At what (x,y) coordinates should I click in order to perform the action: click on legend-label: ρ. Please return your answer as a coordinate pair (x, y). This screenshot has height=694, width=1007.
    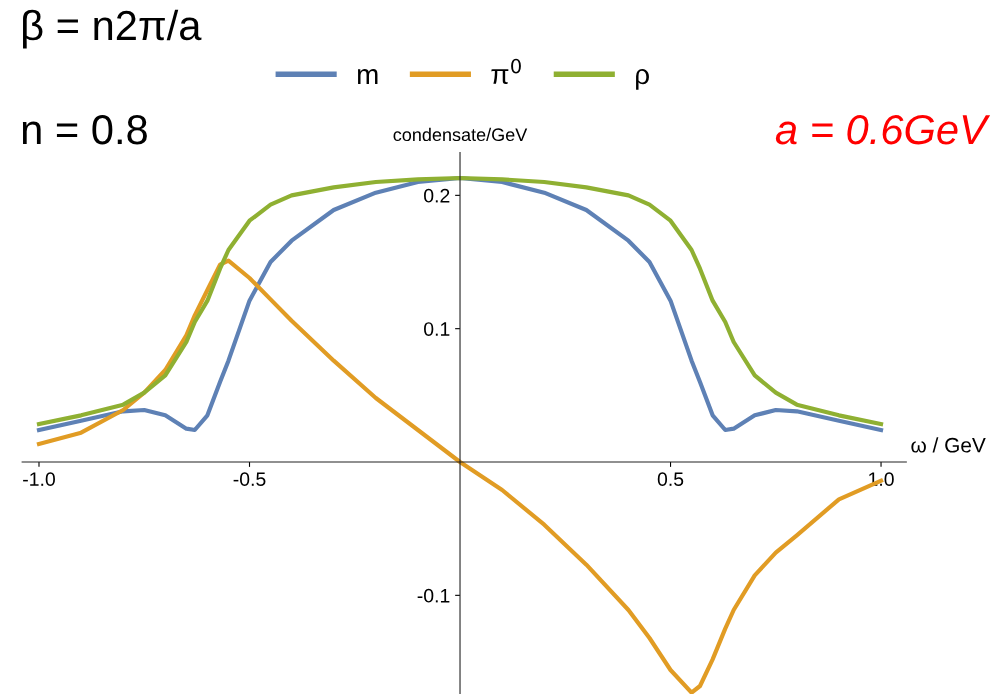
    Looking at the image, I should click on (642, 79).